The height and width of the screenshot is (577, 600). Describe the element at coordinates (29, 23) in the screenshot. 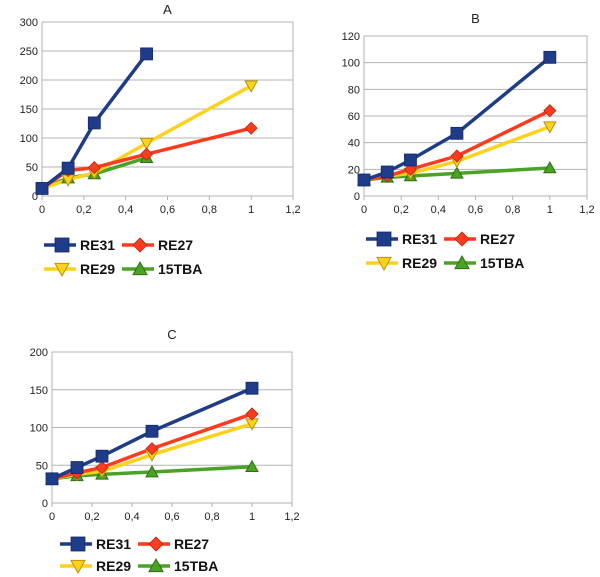

I see `y-tick-label-a: 300` at that location.